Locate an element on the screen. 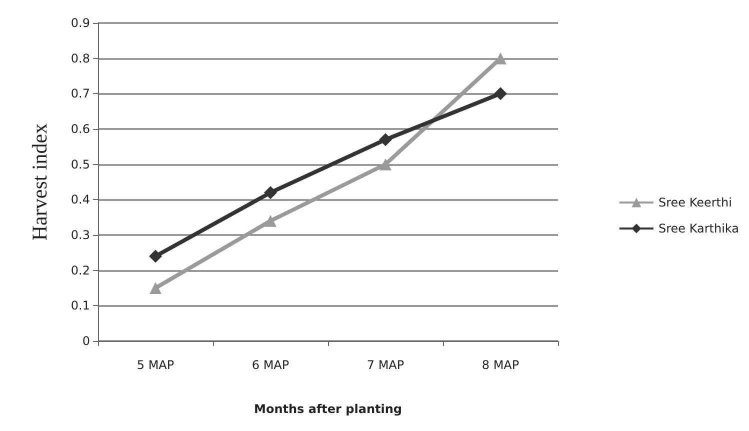 The image size is (749, 431). x-tick-label: 8 MAP is located at coordinates (501, 365).